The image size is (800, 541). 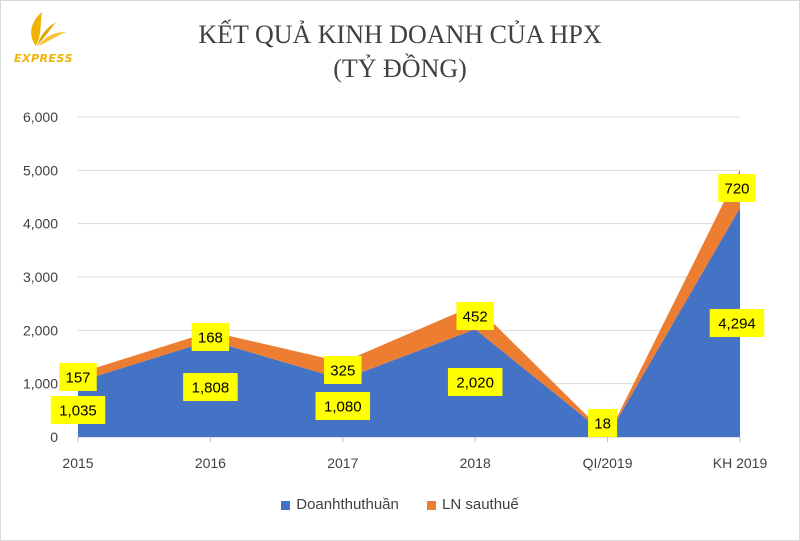 What do you see at coordinates (40, 117) in the screenshot?
I see `y-tick-label: 6,000` at bounding box center [40, 117].